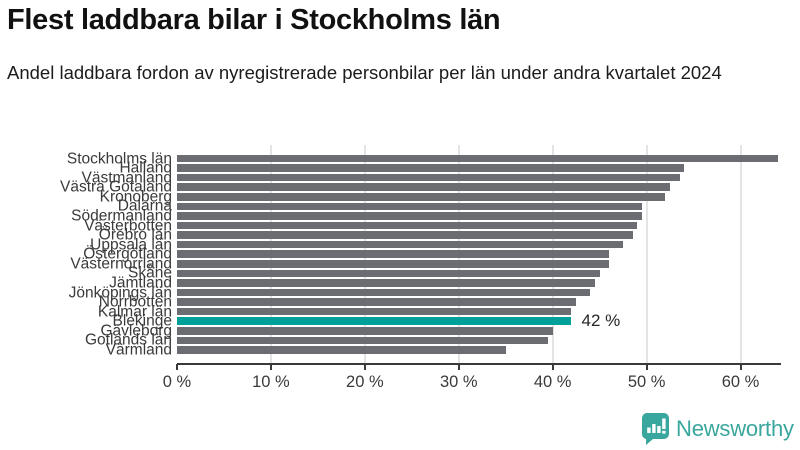 Image resolution: width=800 pixels, height=450 pixels. What do you see at coordinates (655, 429) in the screenshot?
I see `newsworthy-icon` at bounding box center [655, 429].